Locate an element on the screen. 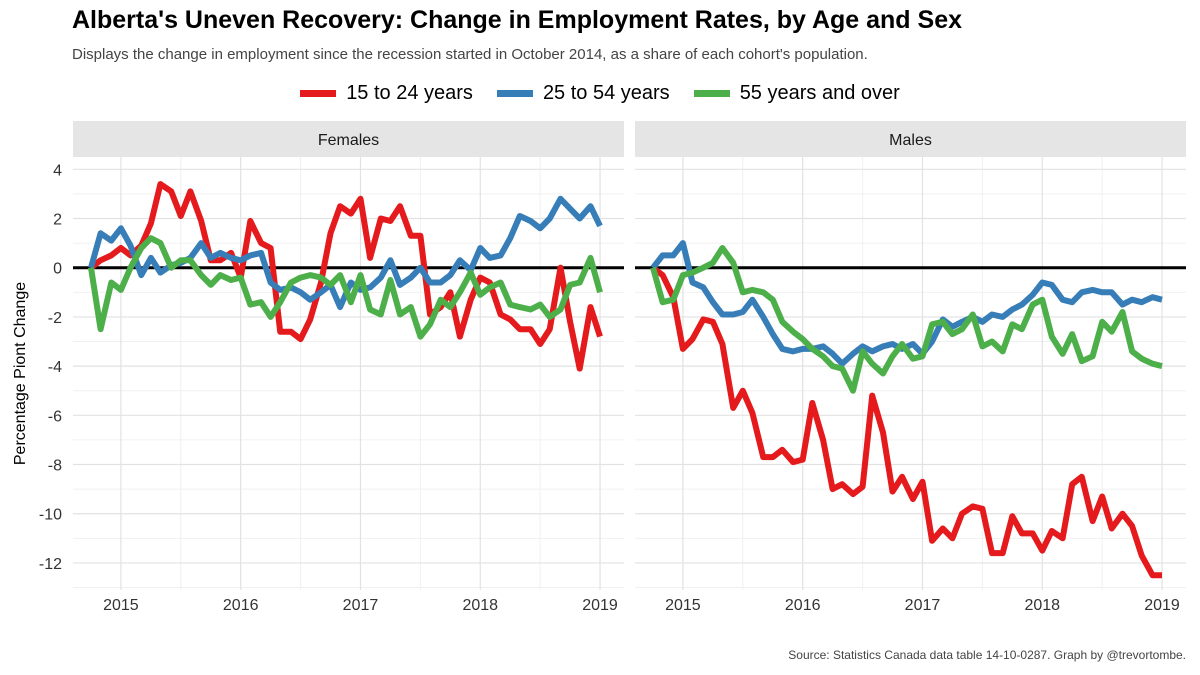  series-line-males-55-years-and-over is located at coordinates (906, 319).